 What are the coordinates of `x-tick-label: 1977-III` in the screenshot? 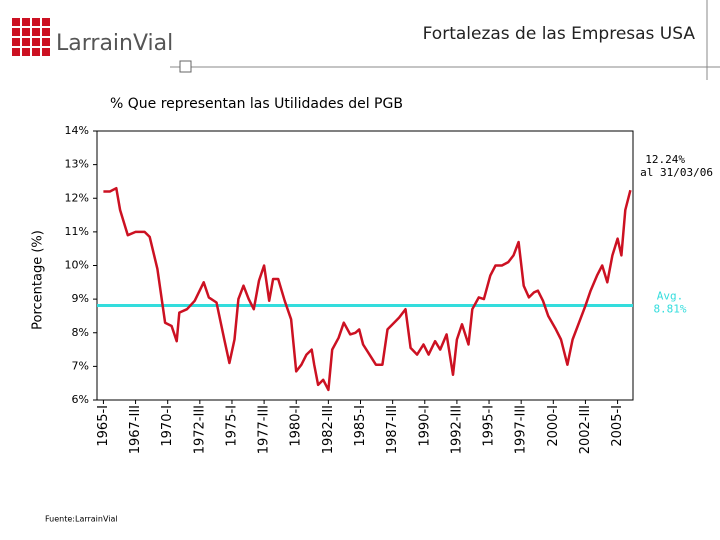 It's located at (264, 429).